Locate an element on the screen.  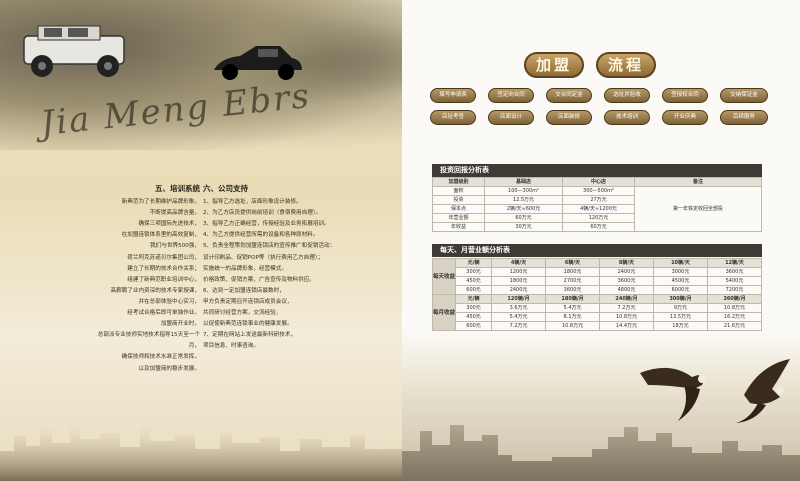
table-cell: 2辆/天≈600元 is located at coordinates (523, 209).